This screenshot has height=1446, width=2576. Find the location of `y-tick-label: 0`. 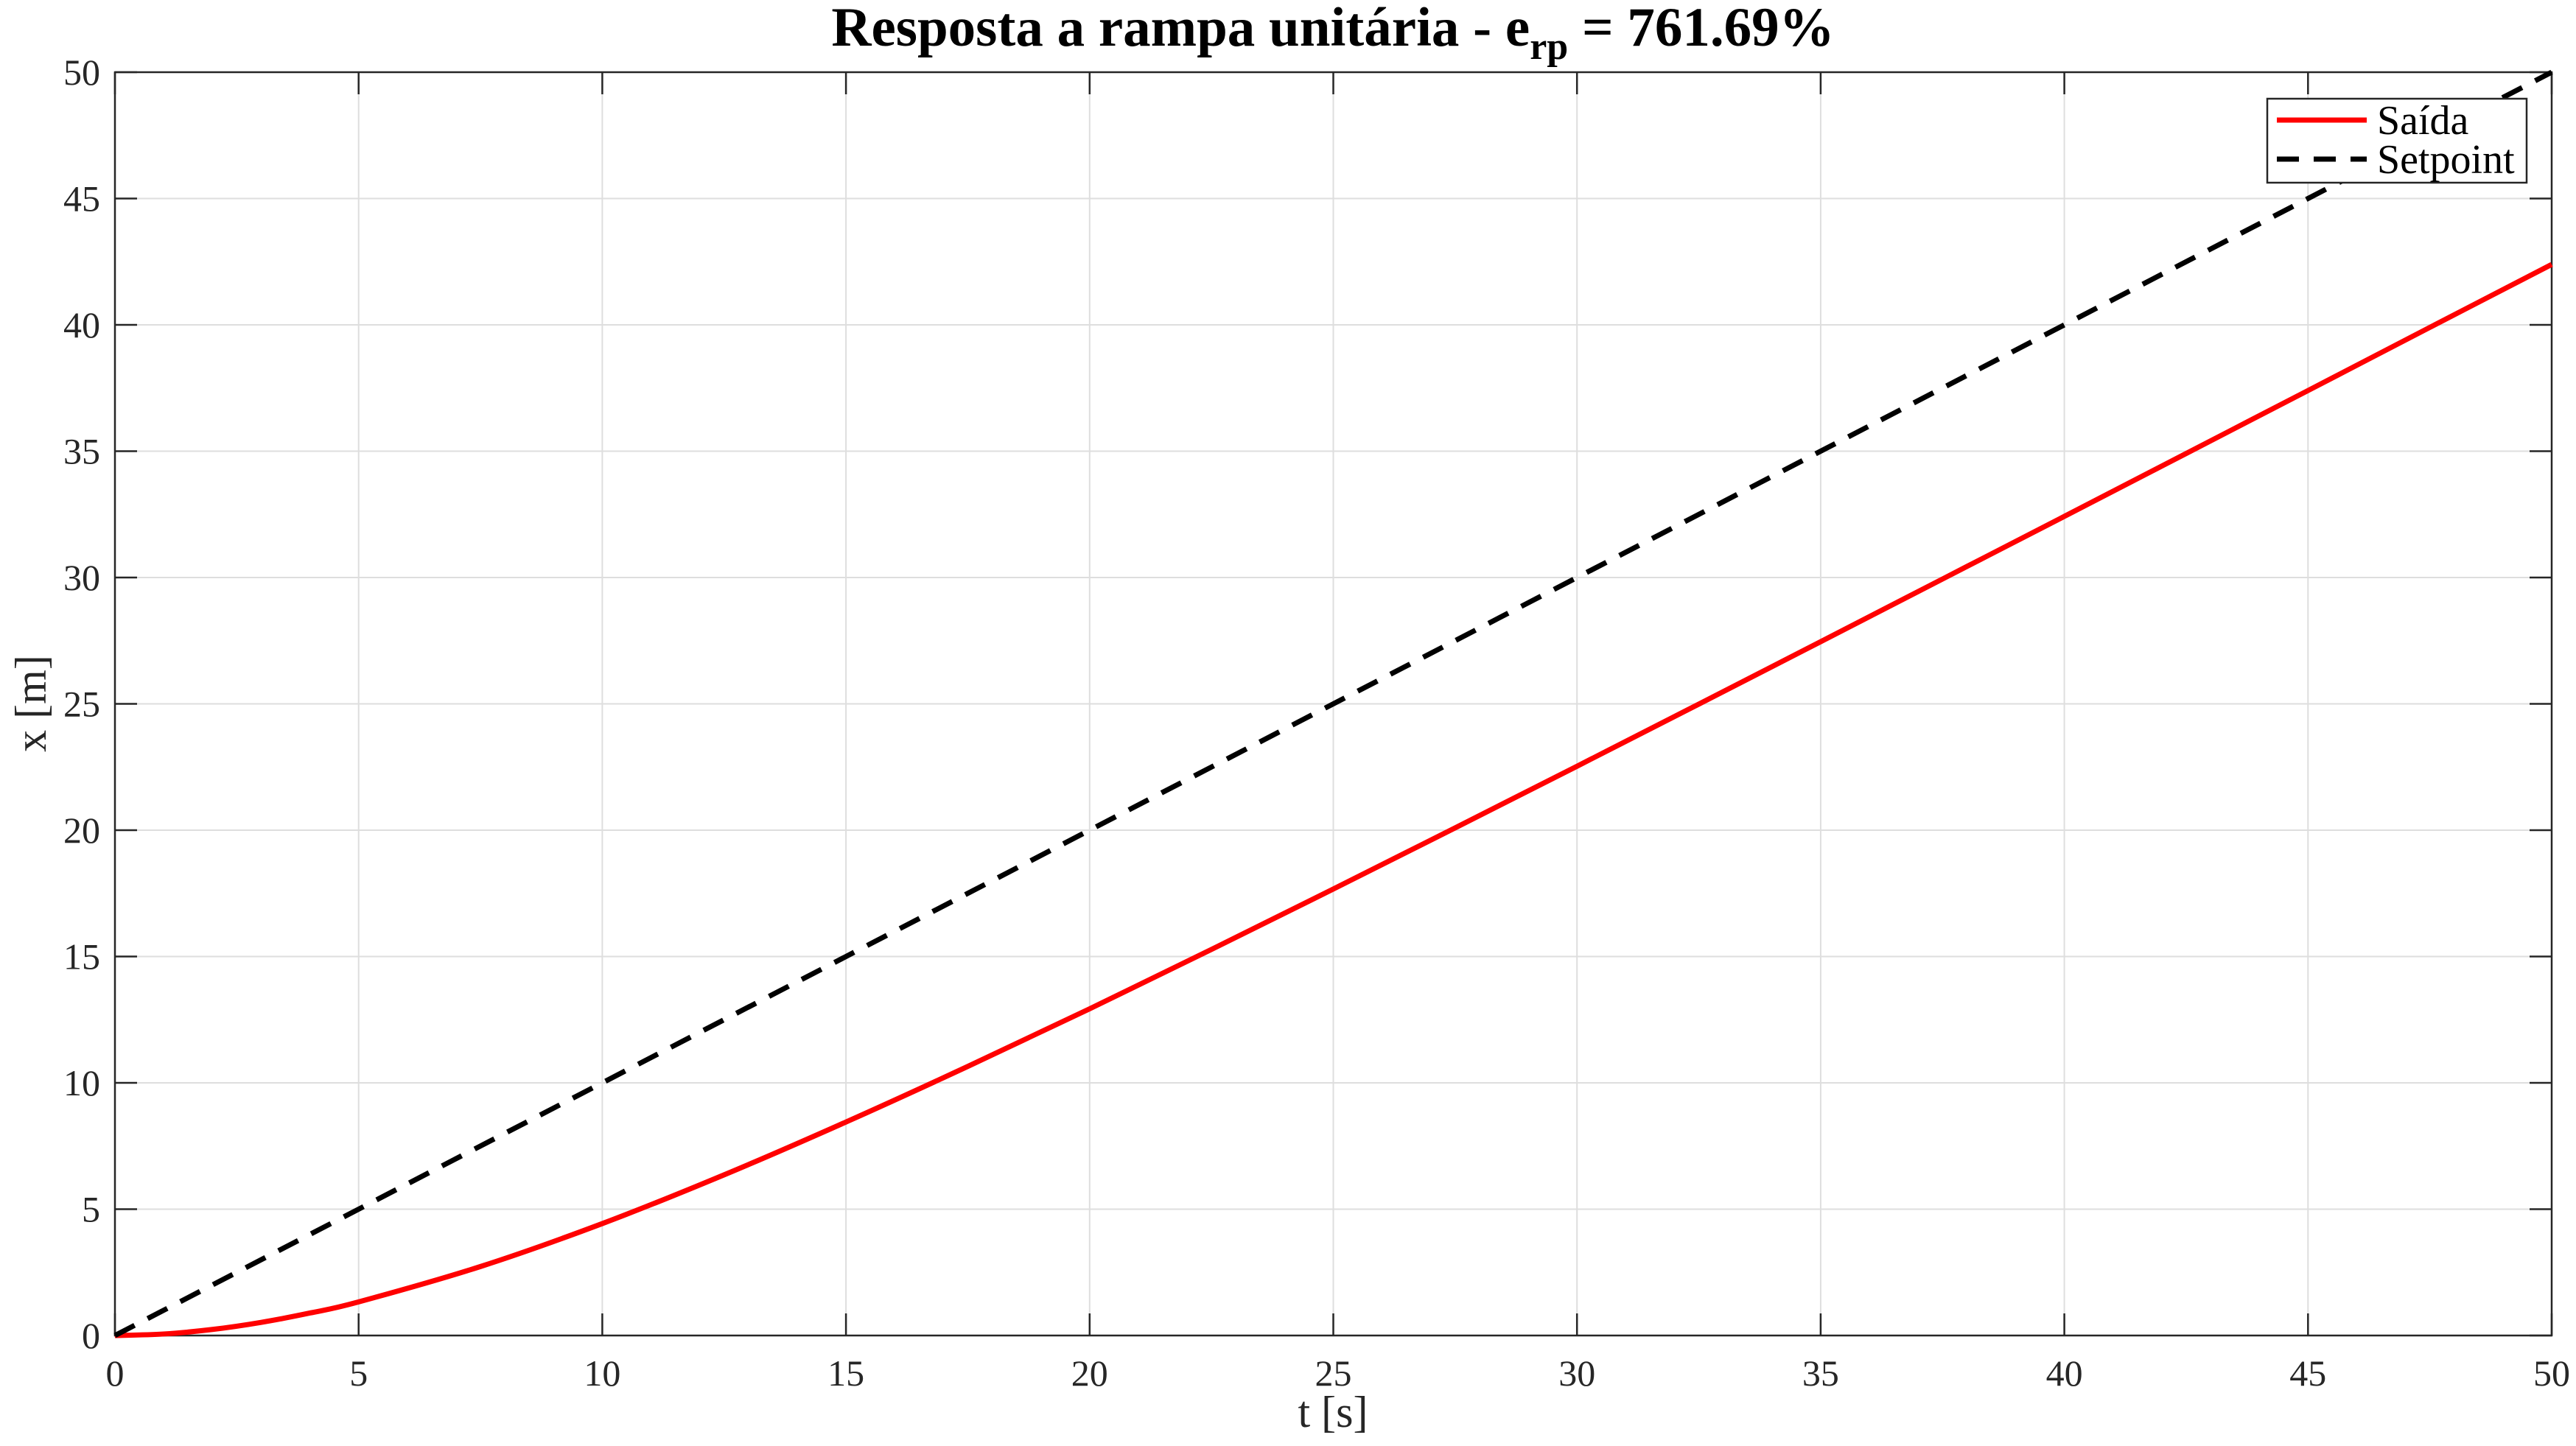

y-tick-label: 0 is located at coordinates (91, 1336).